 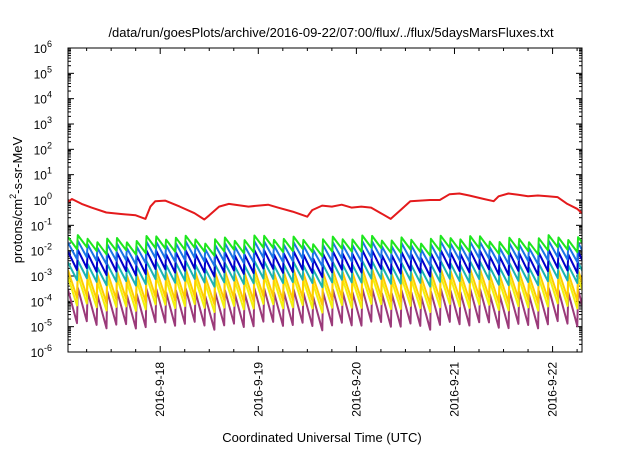 What do you see at coordinates (17, 231) in the screenshot?
I see `y-axis-label-main: protons/cm` at bounding box center [17, 231].